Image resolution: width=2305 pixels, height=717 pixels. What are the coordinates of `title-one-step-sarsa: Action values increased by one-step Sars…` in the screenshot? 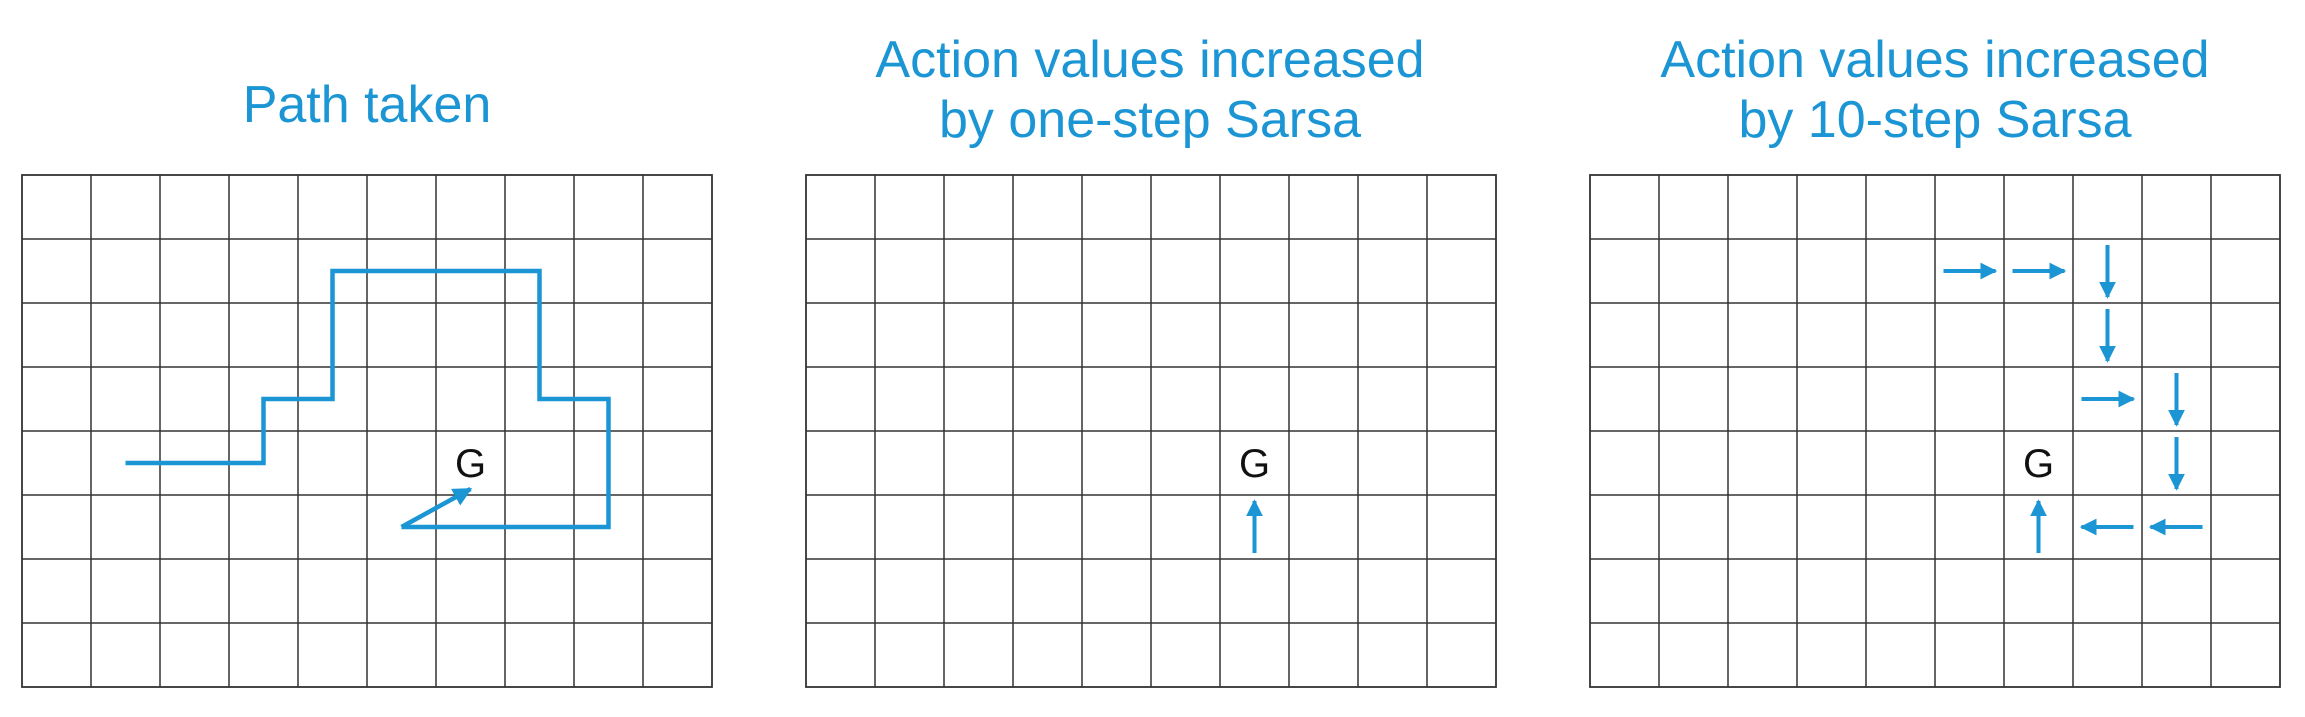 It's located at (1150, 90).